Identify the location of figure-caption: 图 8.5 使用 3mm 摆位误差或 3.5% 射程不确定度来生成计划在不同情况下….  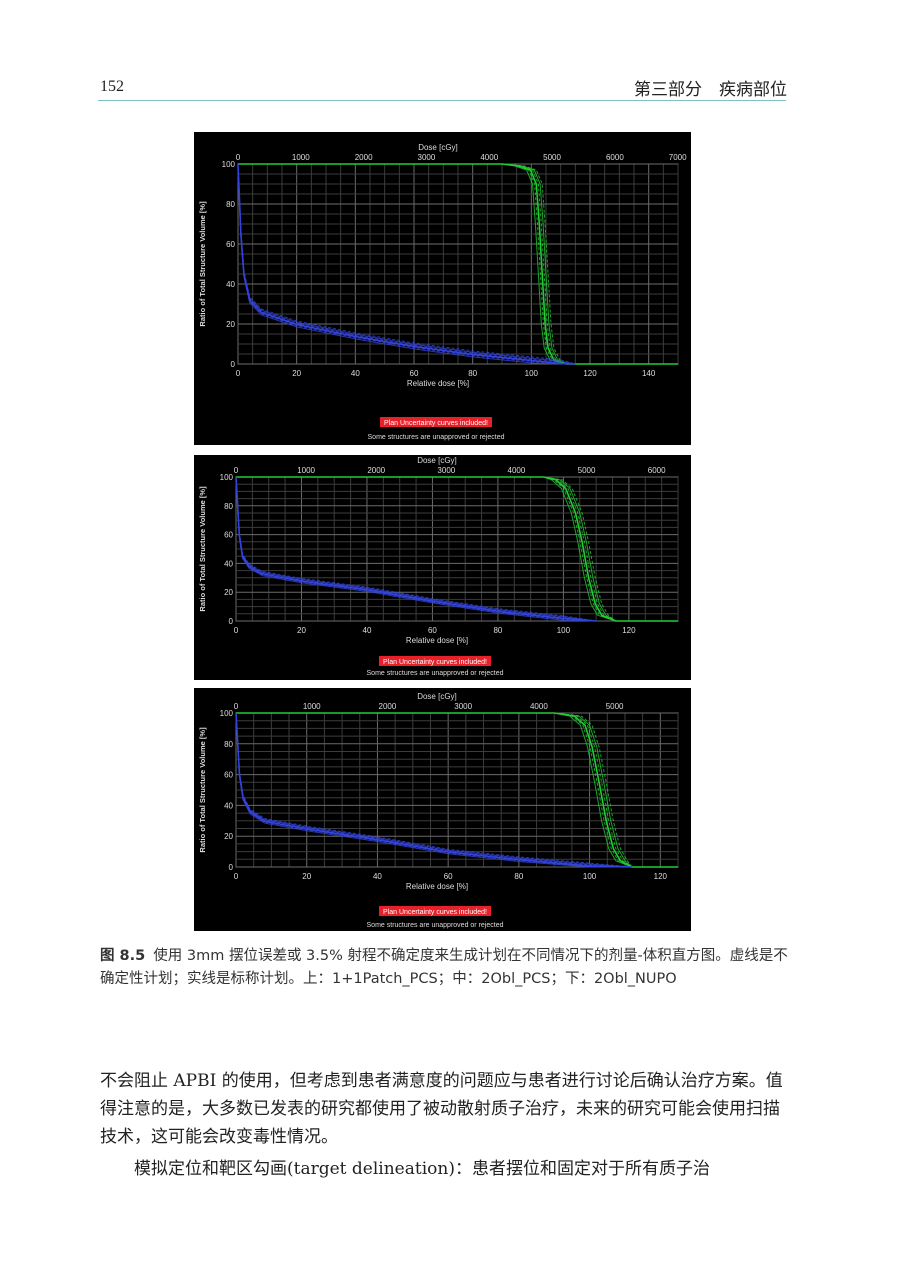
(445, 968).